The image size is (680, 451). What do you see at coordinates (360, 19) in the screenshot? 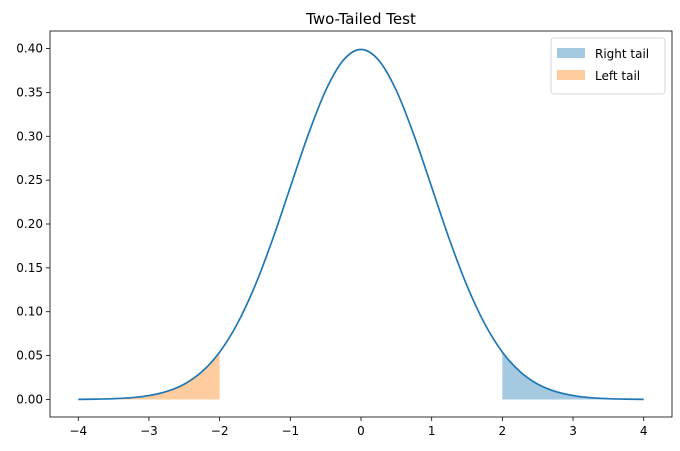
I see `chart-title: Two-Tailed Test` at bounding box center [360, 19].